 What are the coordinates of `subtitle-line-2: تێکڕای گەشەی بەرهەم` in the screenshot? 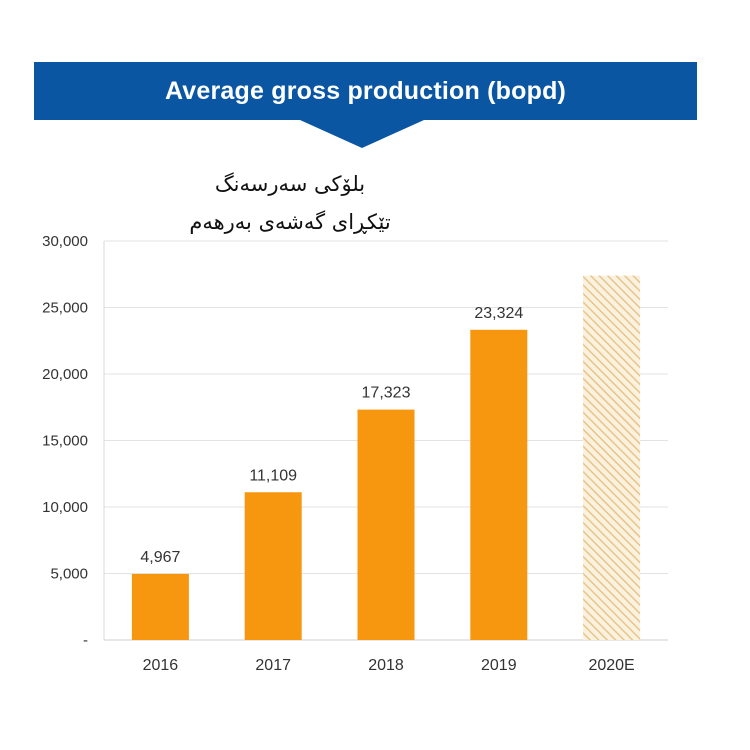 It's located at (290, 222).